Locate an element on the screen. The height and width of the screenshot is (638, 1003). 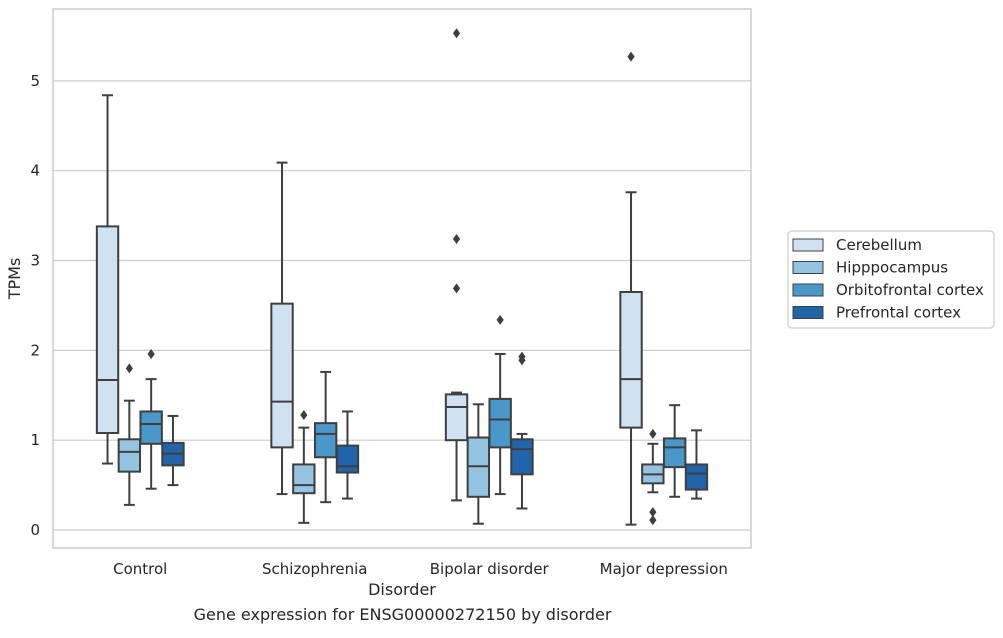
x-tick-label: Bipolar disorder is located at coordinates (490, 569).